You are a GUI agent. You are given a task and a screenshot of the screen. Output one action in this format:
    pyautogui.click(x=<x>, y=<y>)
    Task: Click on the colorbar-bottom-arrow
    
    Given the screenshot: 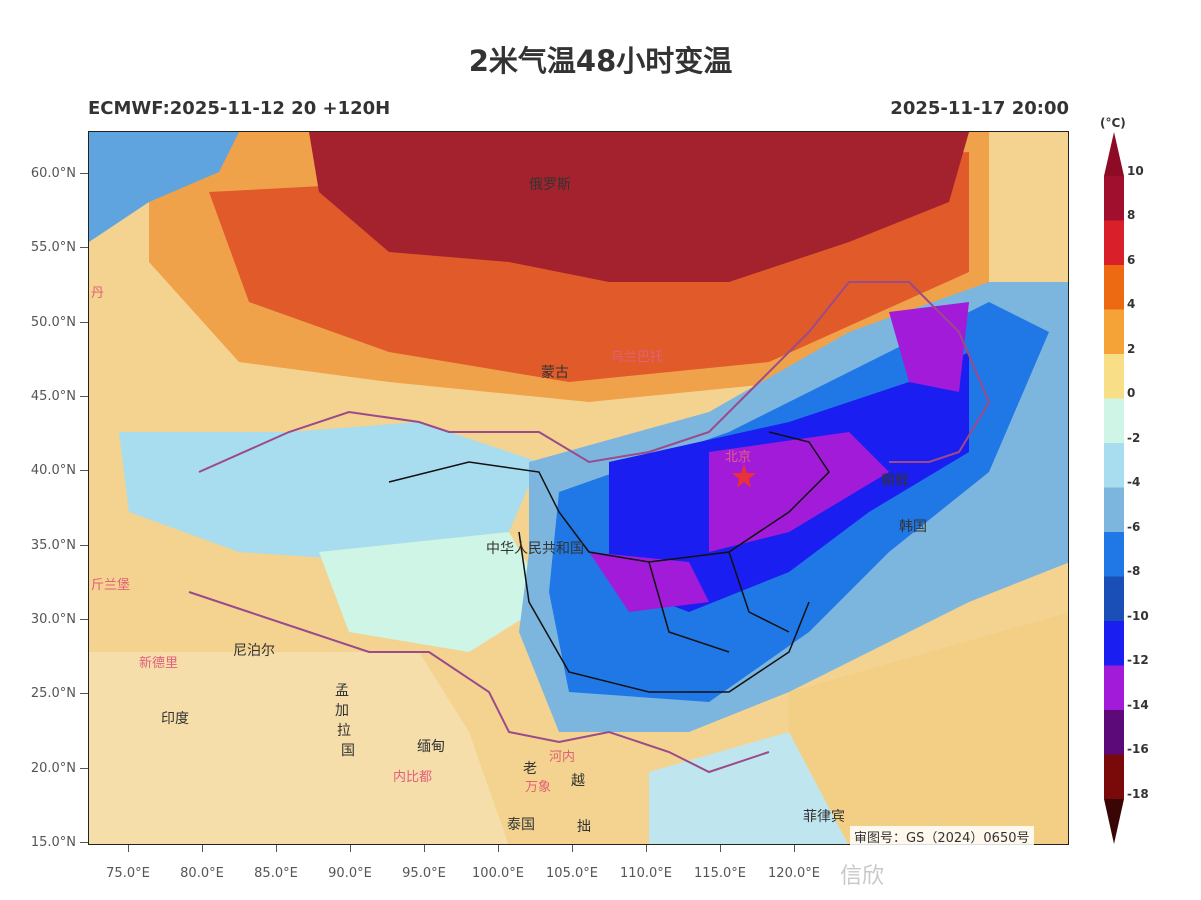 What is the action you would take?
    pyautogui.click(x=1114, y=821)
    